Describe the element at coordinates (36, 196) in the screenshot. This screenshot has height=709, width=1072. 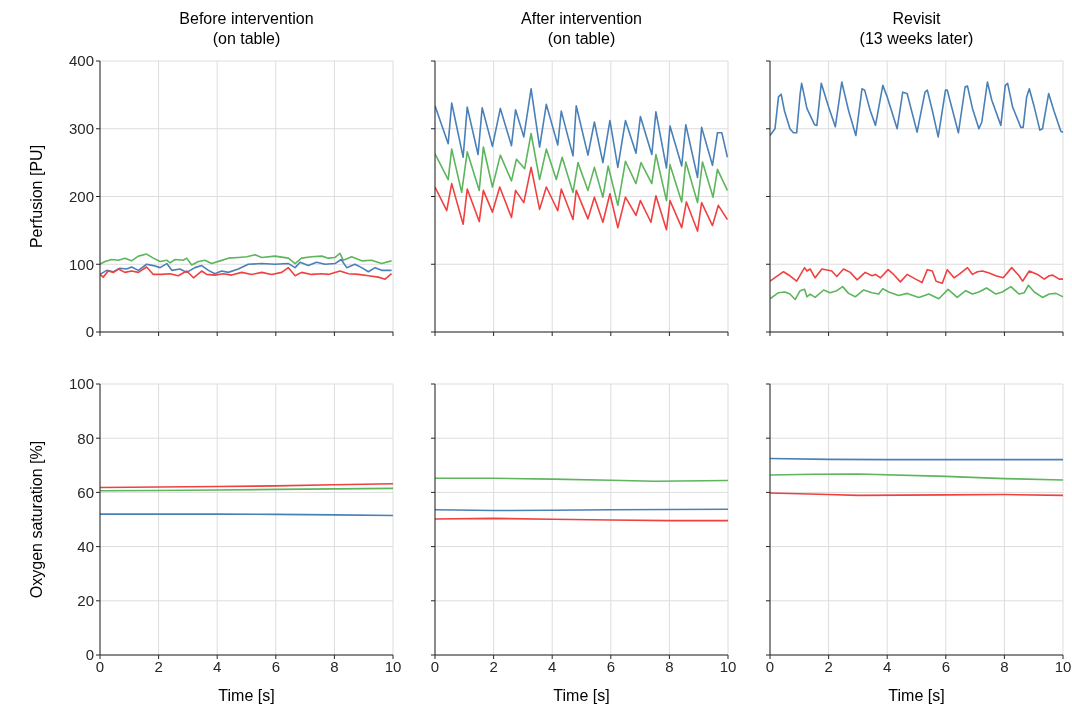
I see `y-axis-title: Perfusion [PU]` at that location.